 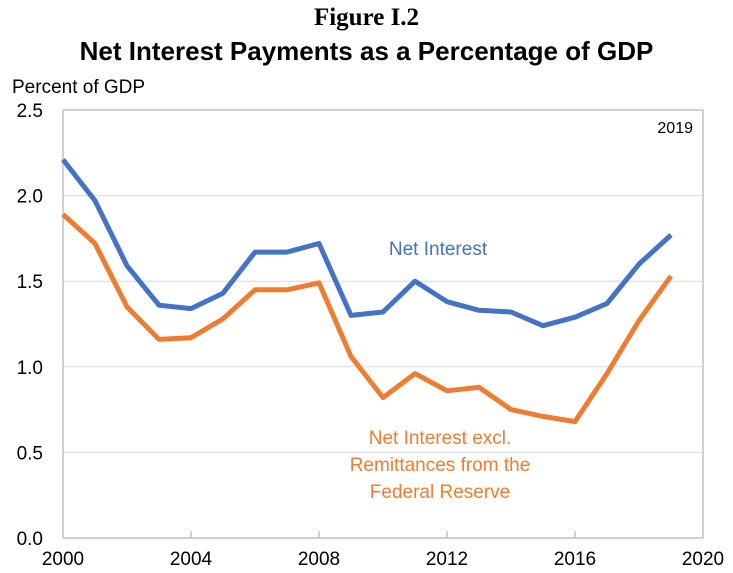 What do you see at coordinates (30, 111) in the screenshot?
I see `y-tick-label: 2.5` at bounding box center [30, 111].